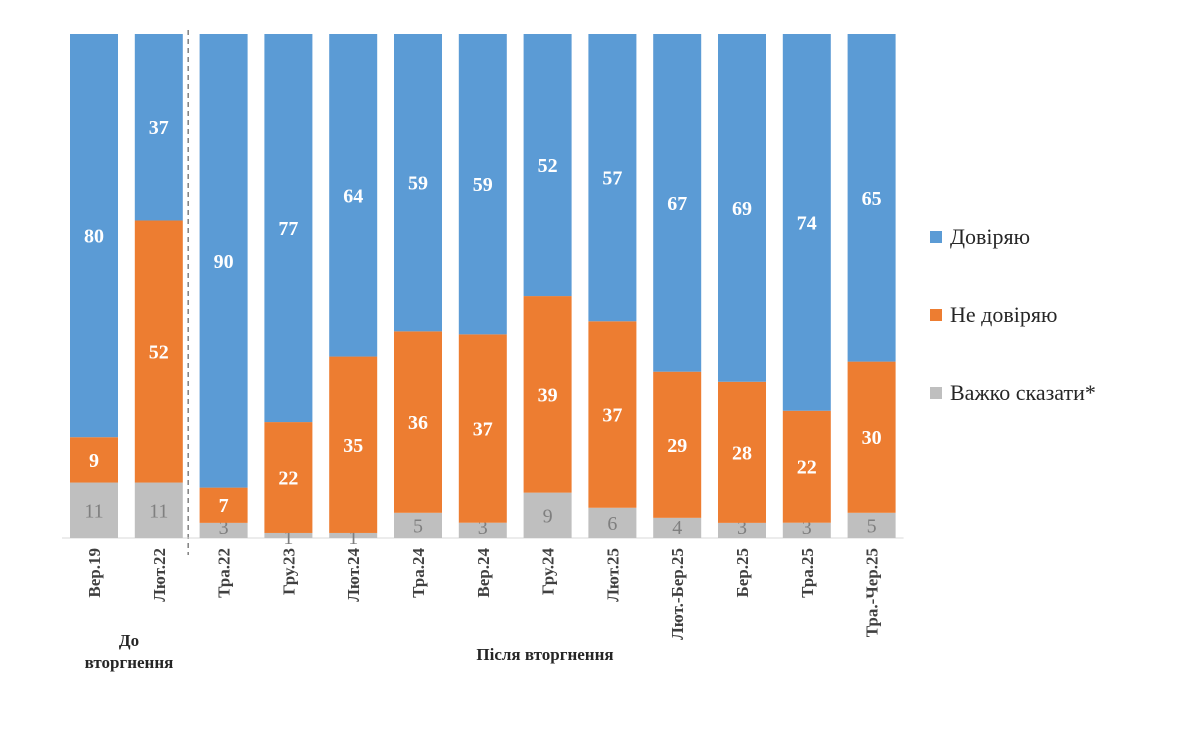 The width and height of the screenshot is (1200, 730). I want to click on legend-label-trust: Довіряю, so click(990, 236).